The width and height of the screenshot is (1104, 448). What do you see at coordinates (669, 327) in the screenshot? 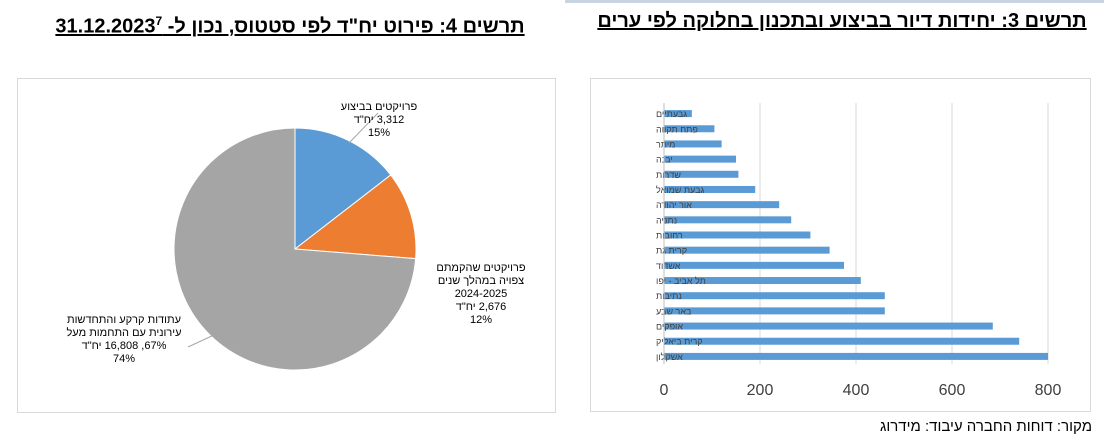
I see `category-label-14: אופקים` at bounding box center [669, 327].